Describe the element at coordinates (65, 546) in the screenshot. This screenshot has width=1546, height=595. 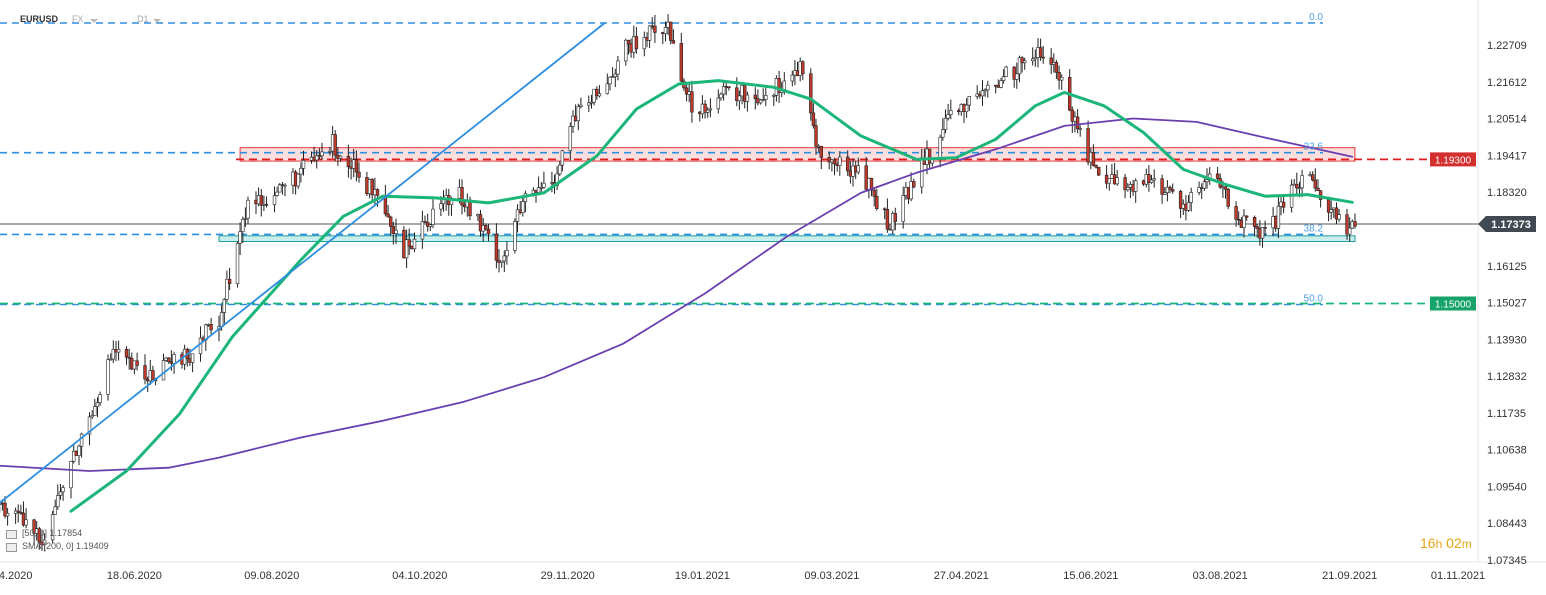
I see `sma200-legend: SMA [200, 0] 1.19409` at that location.